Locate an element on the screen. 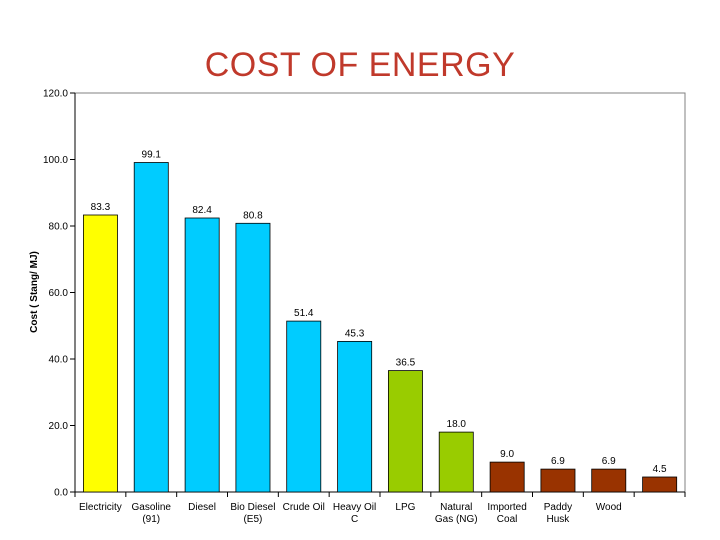 The image size is (720, 540). x-tick-label: Gasoline is located at coordinates (152, 507).